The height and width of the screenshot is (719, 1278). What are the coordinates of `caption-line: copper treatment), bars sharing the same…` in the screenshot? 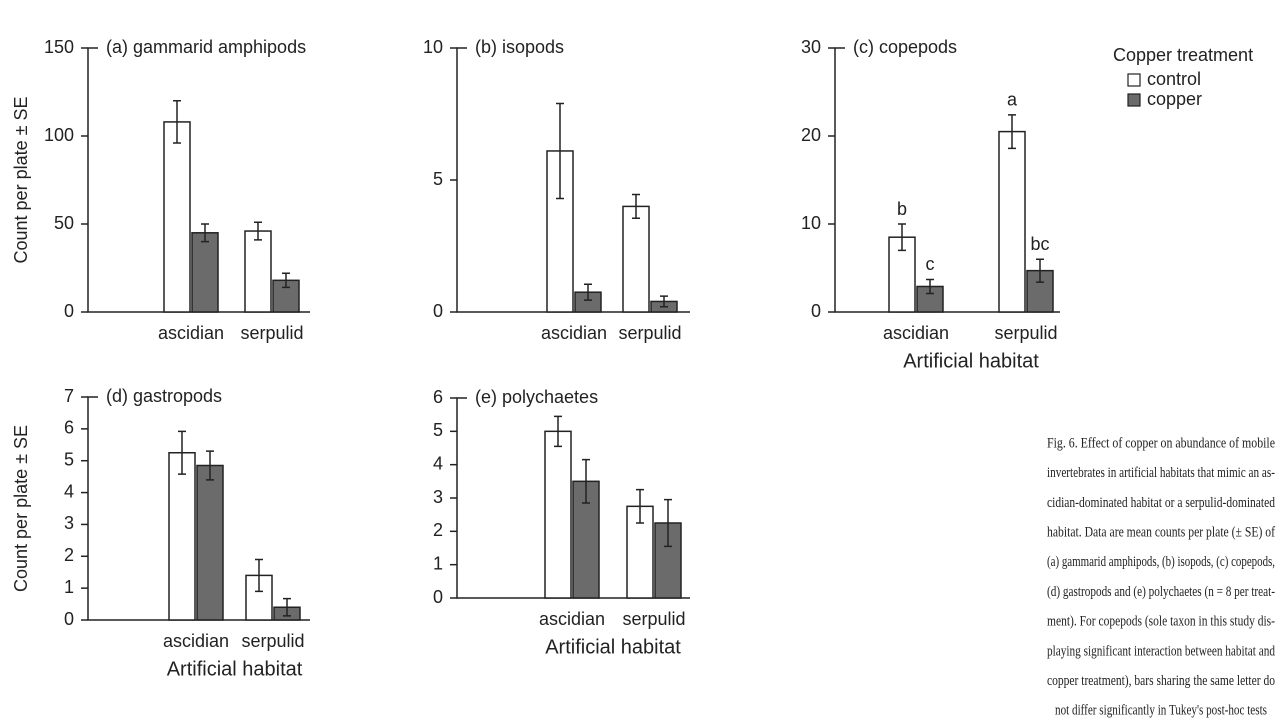 It's located at (1161, 681).